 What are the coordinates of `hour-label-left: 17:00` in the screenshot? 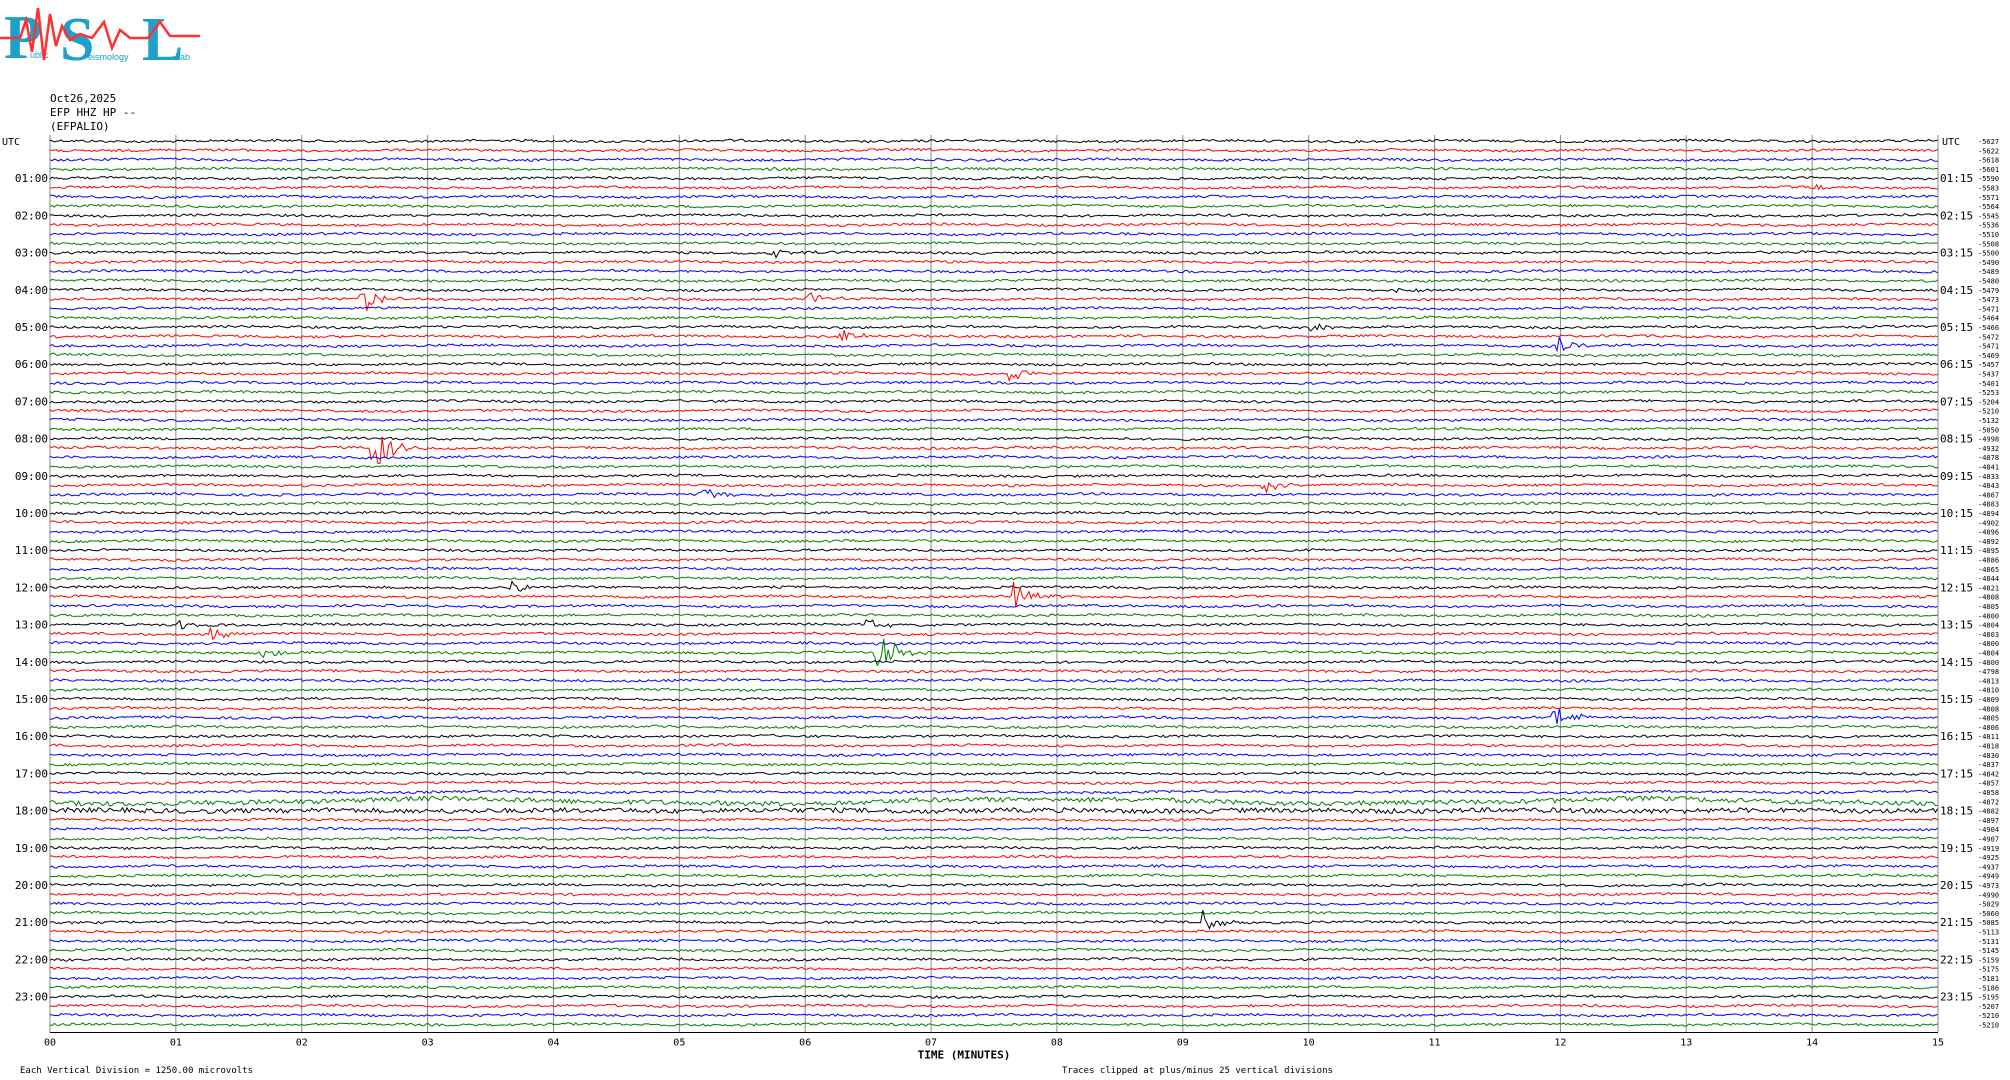 It's located at (31, 773).